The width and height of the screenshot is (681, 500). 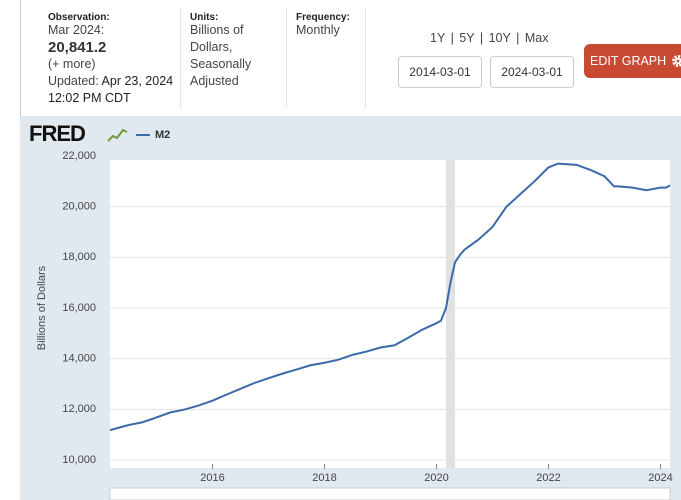 What do you see at coordinates (438, 38) in the screenshot?
I see `range-link: 1Y` at bounding box center [438, 38].